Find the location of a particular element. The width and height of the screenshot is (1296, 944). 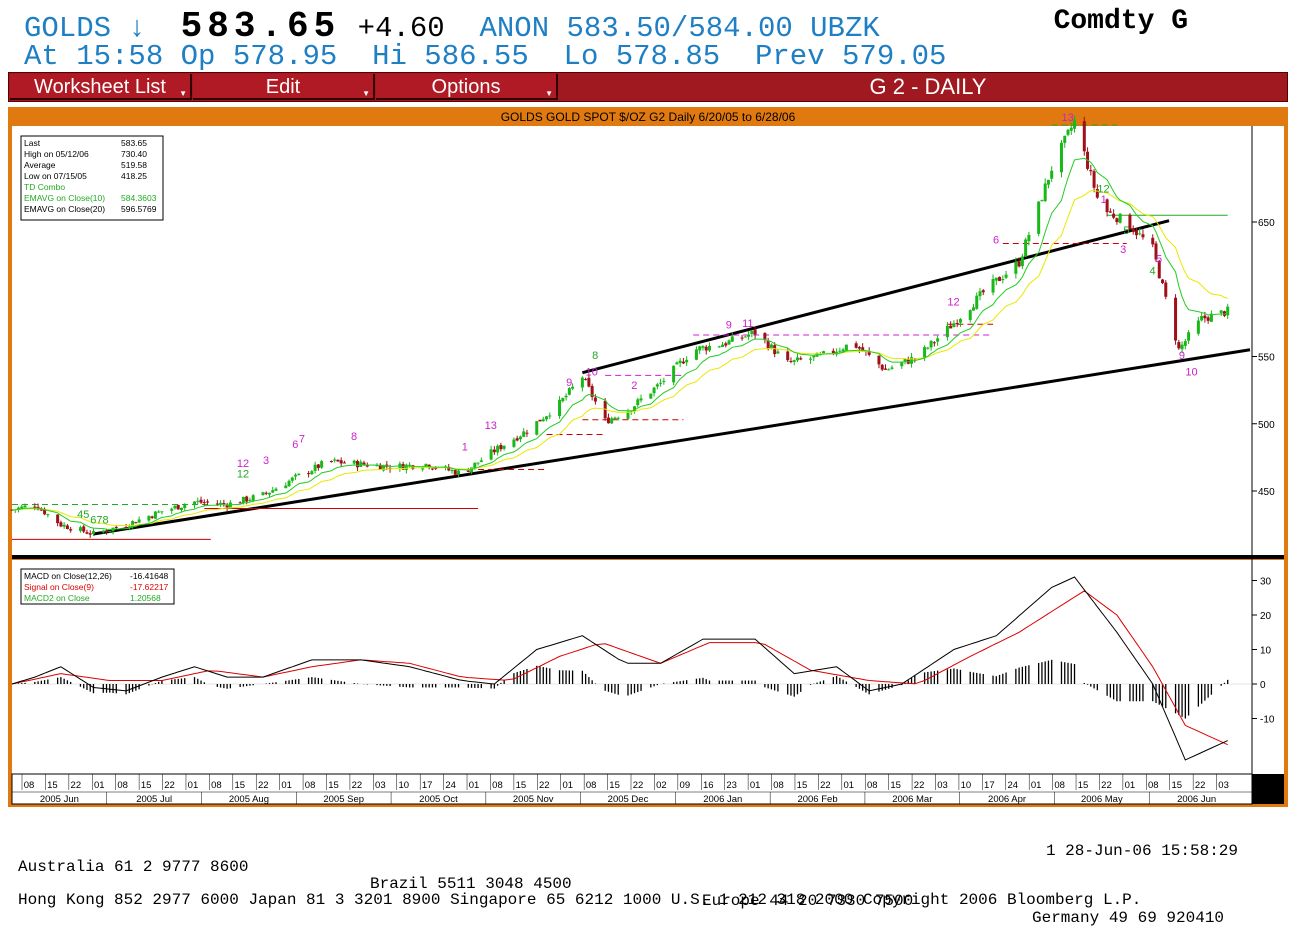

x-day-label: 08 is located at coordinates (1059, 785).